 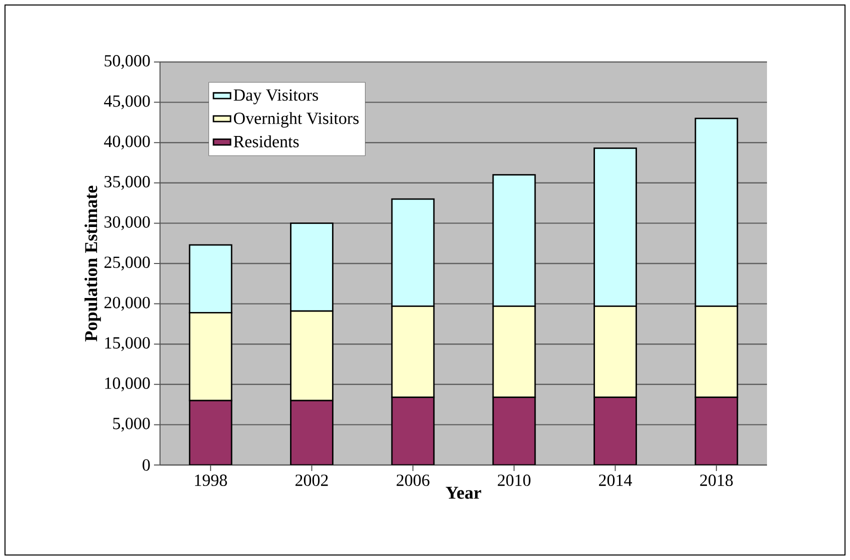 What do you see at coordinates (127, 143) in the screenshot?
I see `y-tick-label: 40,000` at bounding box center [127, 143].